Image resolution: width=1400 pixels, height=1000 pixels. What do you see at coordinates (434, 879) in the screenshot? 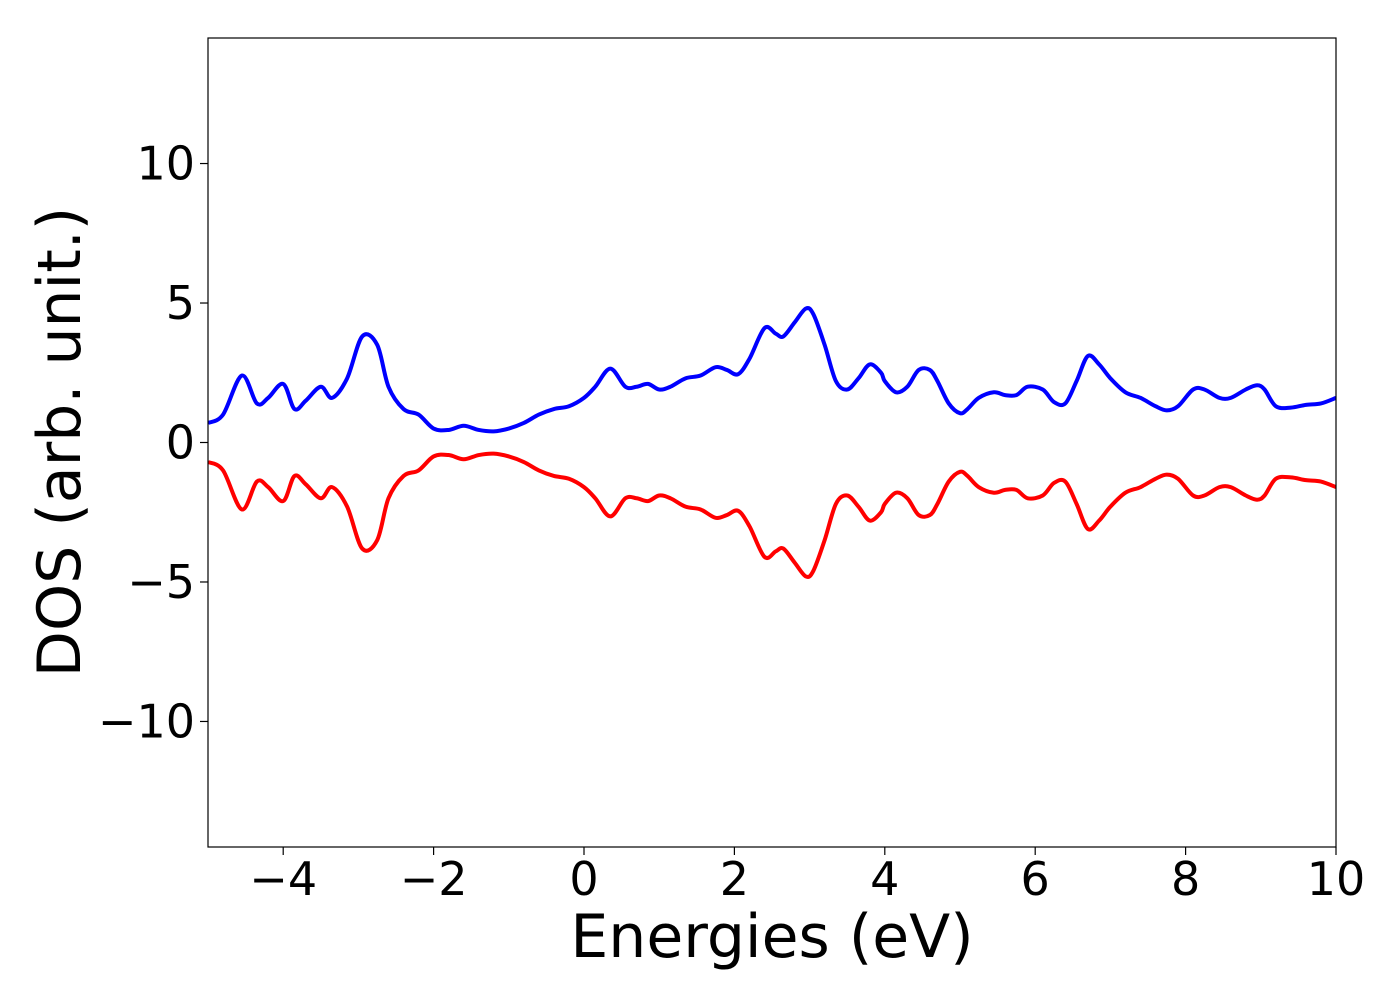
I see `x-tick-label: −2` at bounding box center [434, 879].